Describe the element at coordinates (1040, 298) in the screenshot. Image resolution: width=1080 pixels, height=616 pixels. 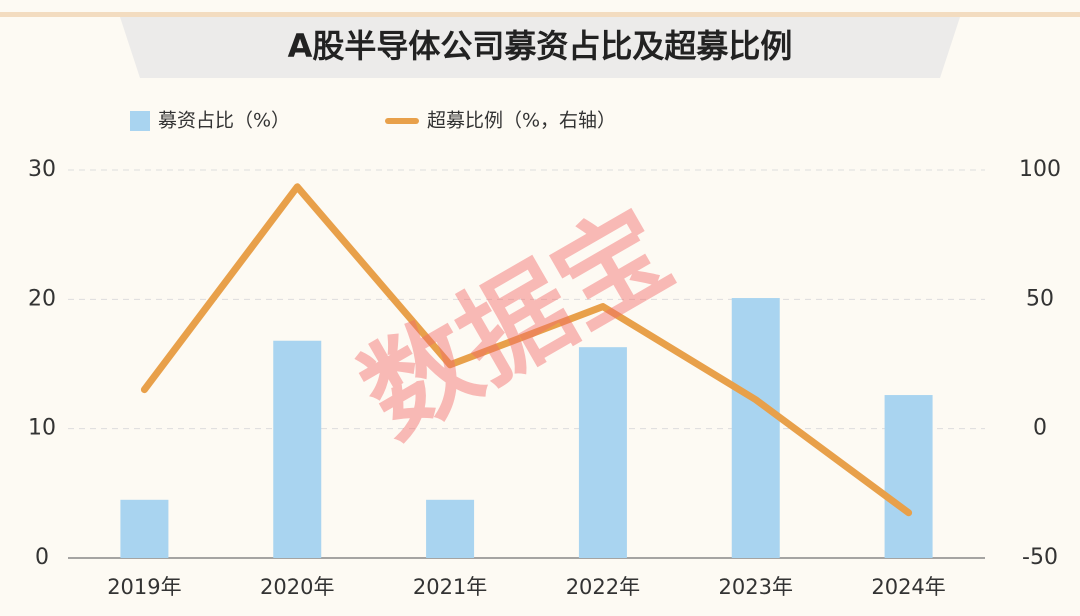
I see `y2-tick-label: 50` at that location.